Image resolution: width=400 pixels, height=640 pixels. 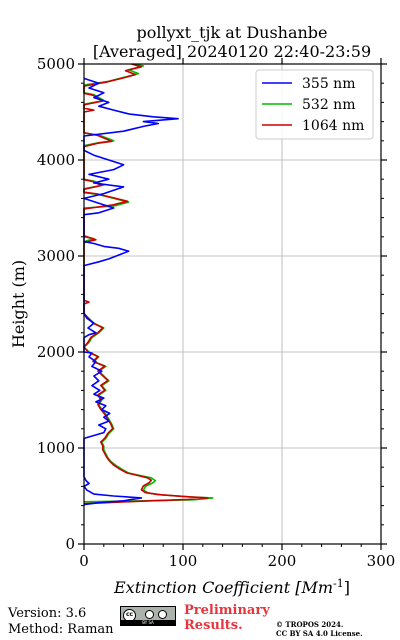 I want to click on copyright-line1: © TROPOS 2024., so click(x=310, y=624).